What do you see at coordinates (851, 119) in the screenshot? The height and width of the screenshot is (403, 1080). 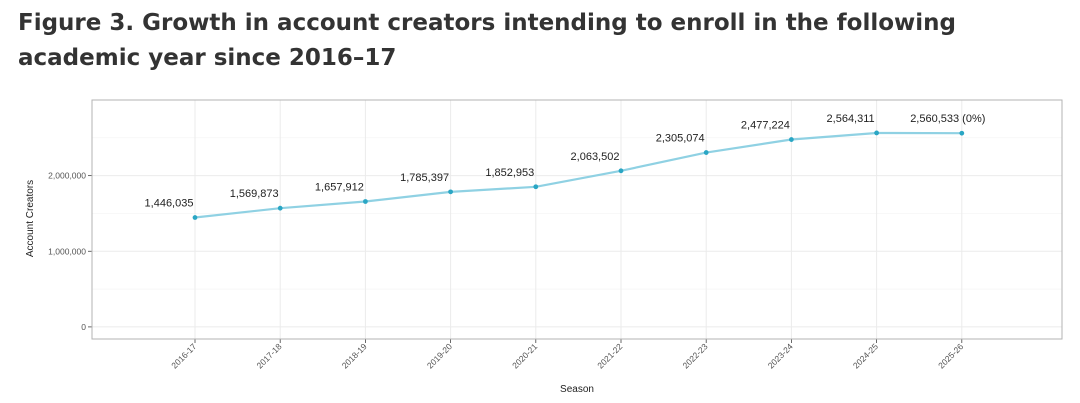 I see `data-label: 2,564,311` at bounding box center [851, 119].